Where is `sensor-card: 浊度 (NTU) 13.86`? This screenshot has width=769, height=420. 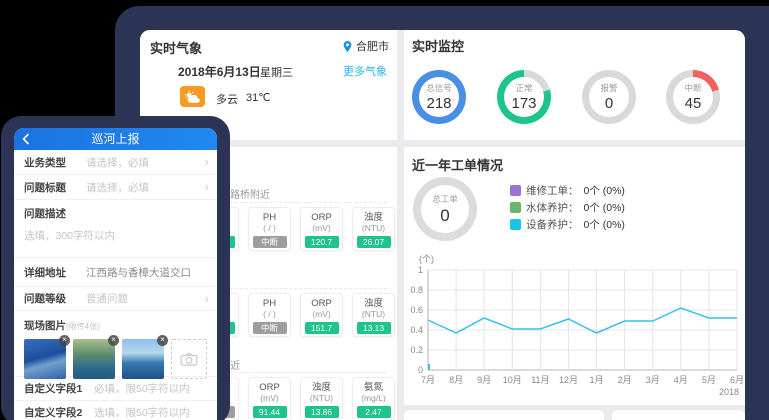
sensor-card: 浊度 (NTU) 13.86 is located at coordinates (321, 398).